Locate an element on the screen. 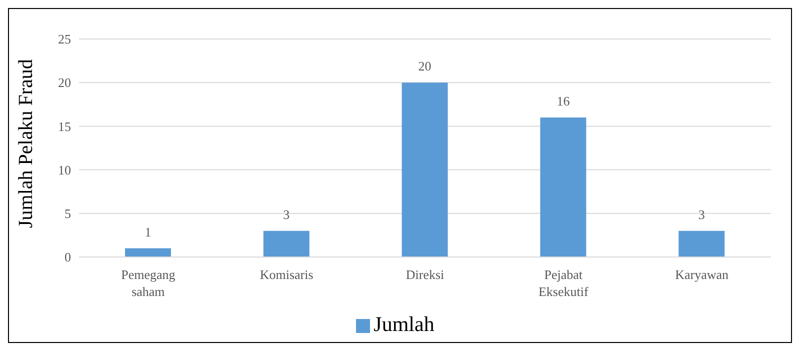  y-tick-label: 15 is located at coordinates (64, 126).